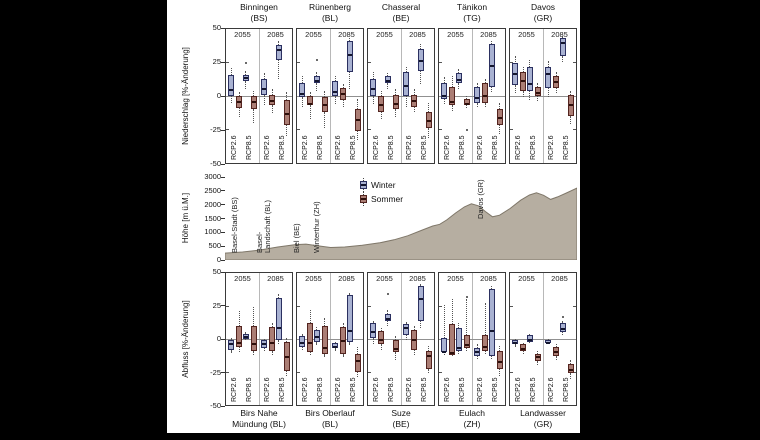  I want to click on legend-item-sommer: Sommer, so click(381, 199).